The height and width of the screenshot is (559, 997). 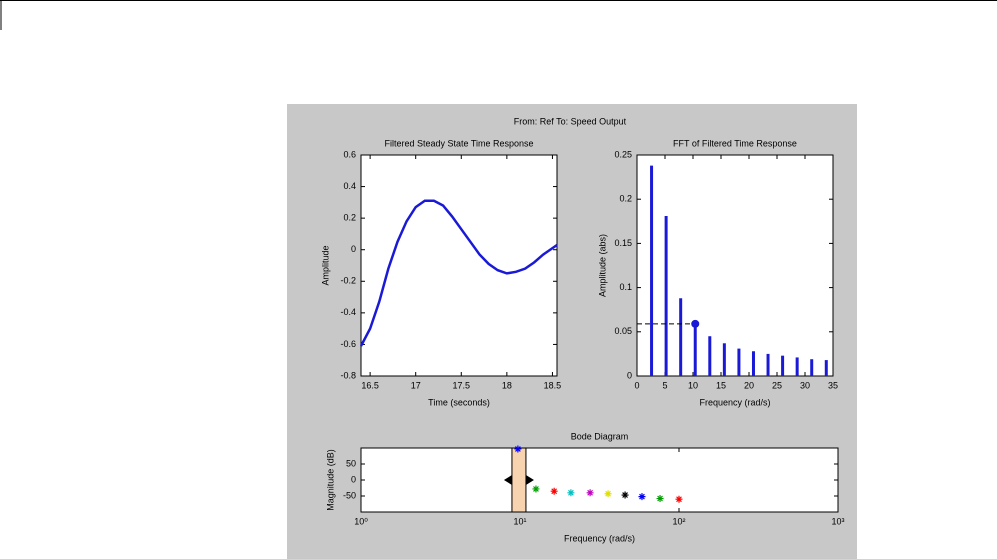 What do you see at coordinates (370, 385) in the screenshot?
I see `x-tick-label: 16.5` at bounding box center [370, 385].